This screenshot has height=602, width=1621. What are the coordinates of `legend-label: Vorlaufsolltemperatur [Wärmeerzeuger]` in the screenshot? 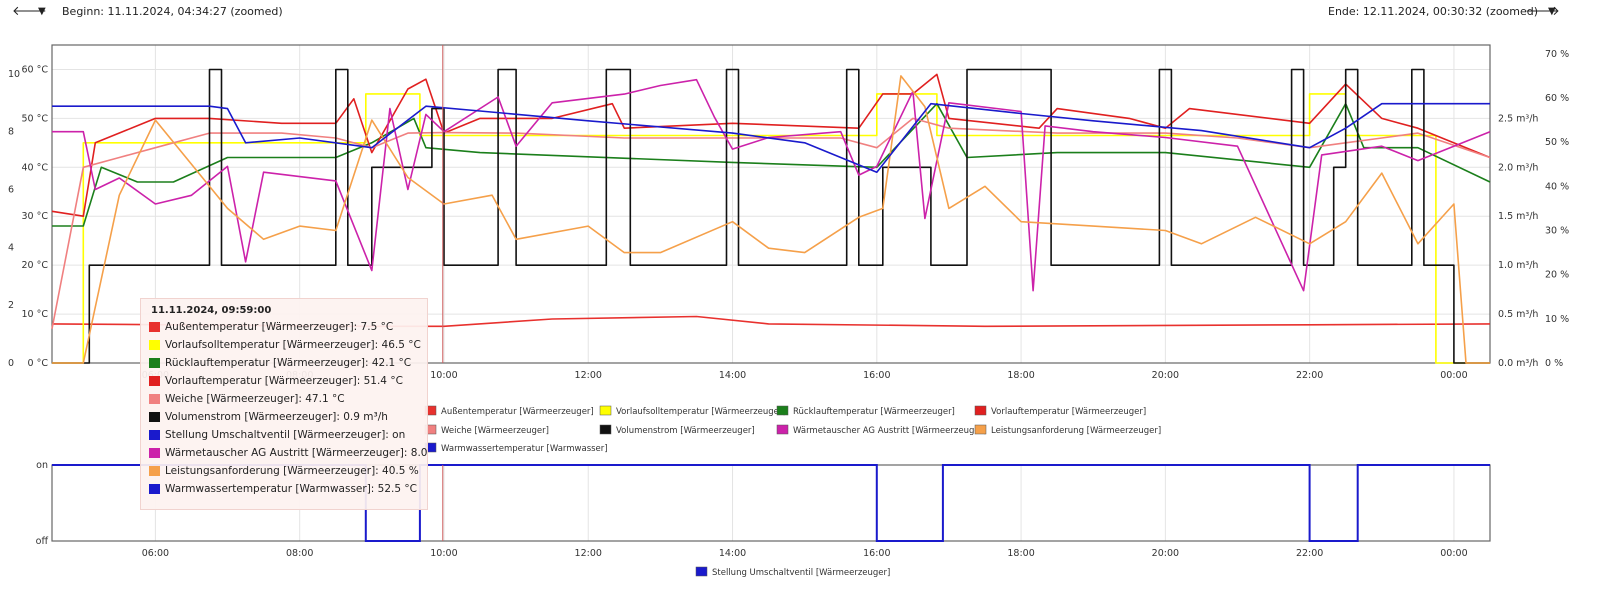 It's located at (701, 412).